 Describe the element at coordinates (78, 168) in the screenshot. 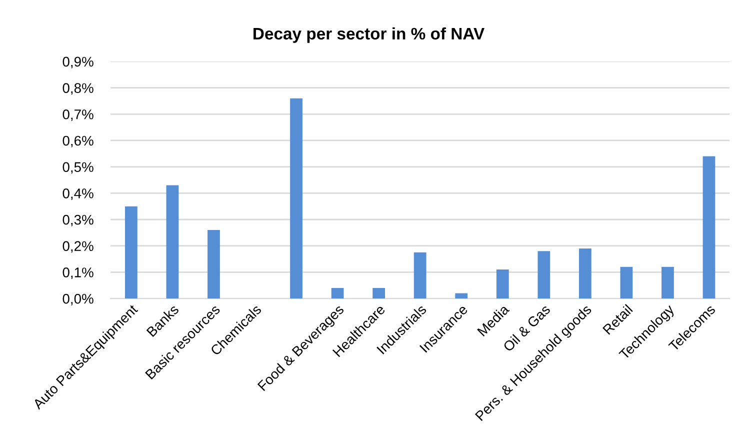

I see `y-tick-label: 0,5%` at that location.